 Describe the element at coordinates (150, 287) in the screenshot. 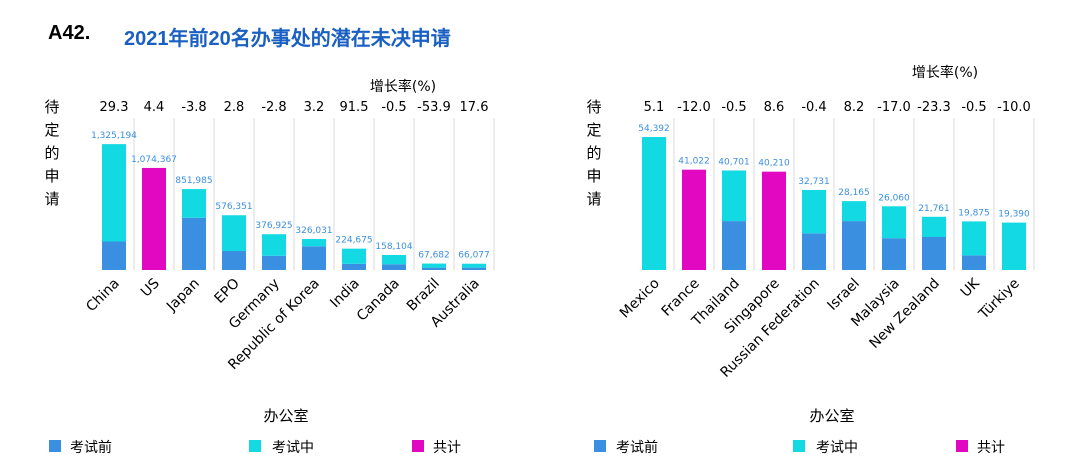

I see `category-label: US` at that location.